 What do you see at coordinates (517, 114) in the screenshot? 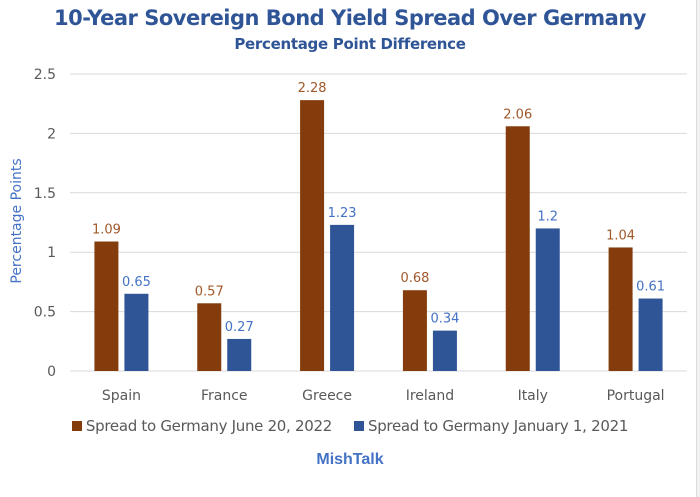
I see `data-label: 2.06` at bounding box center [517, 114].